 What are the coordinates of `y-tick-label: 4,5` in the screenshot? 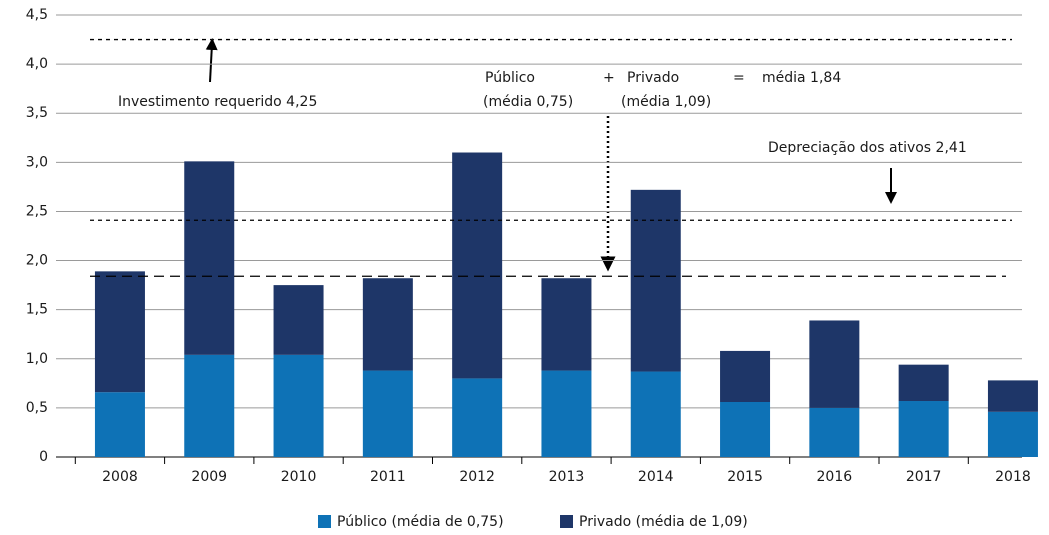 It's located at (37, 15).